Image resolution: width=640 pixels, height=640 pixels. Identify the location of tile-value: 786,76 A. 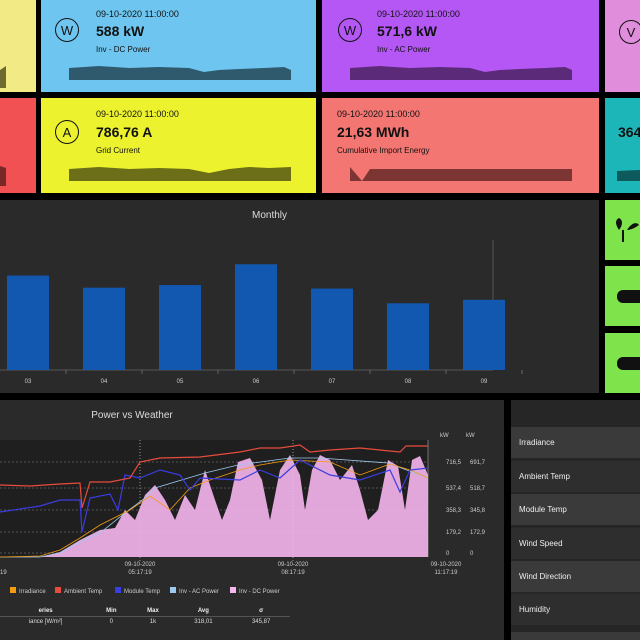
(124, 132).